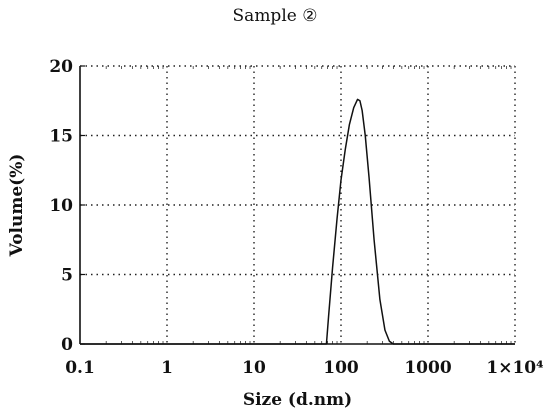  Describe the element at coordinates (67, 276) in the screenshot. I see `y-tick-label: 5` at that location.